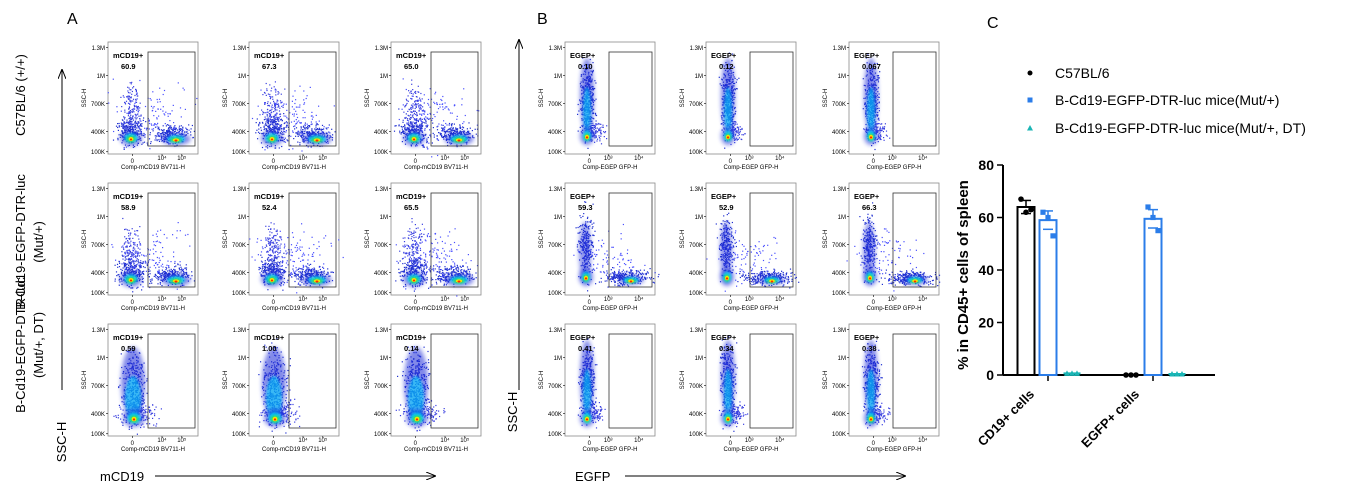  I want to click on gate-percentage: 0.34, so click(726, 348).